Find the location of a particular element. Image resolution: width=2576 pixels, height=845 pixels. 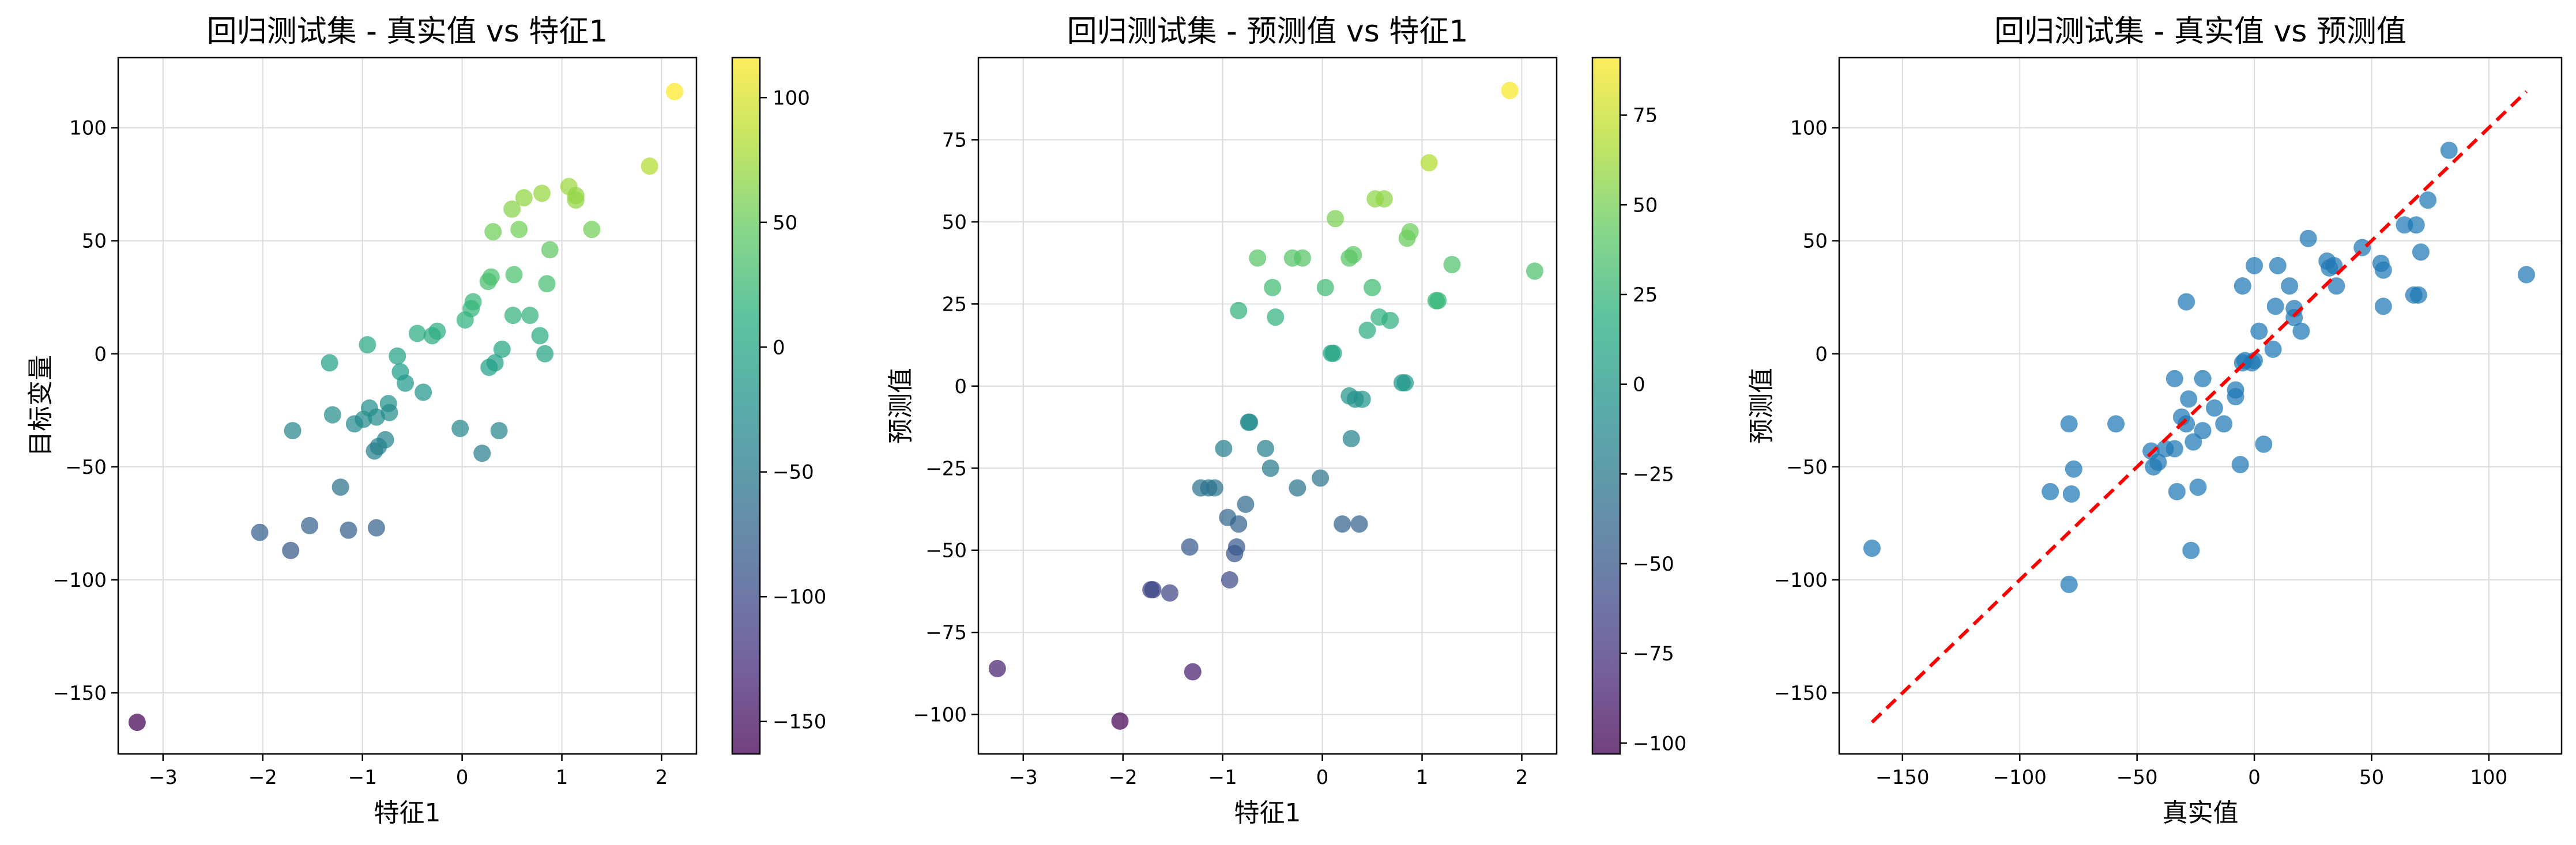

y-tick-label: 75 is located at coordinates (954, 140).